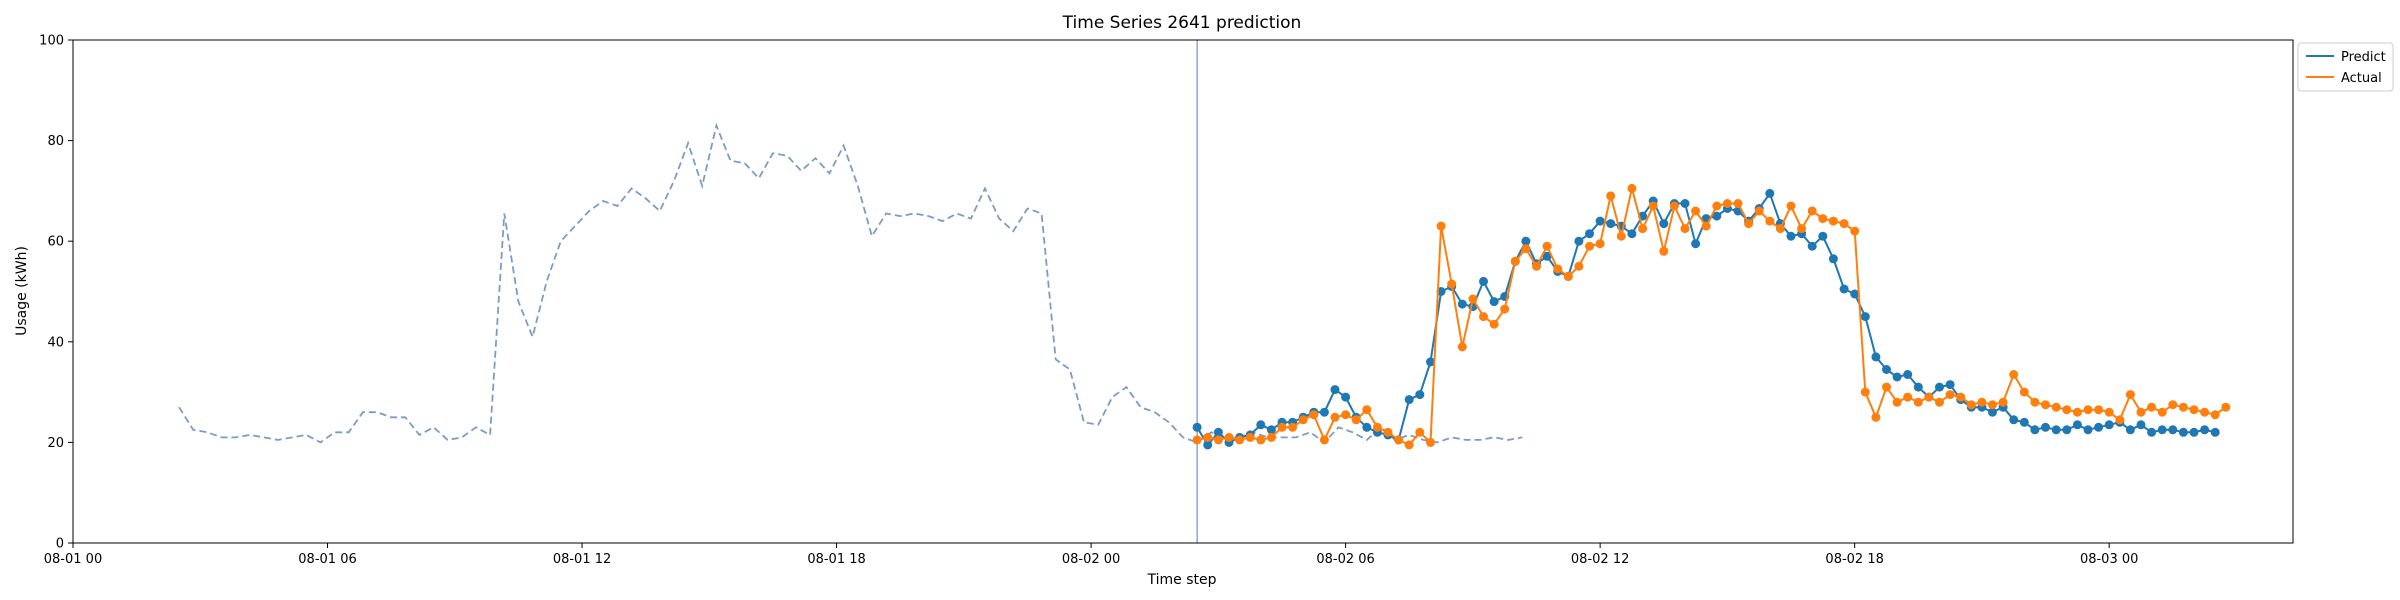 This screenshot has height=600, width=2400. Describe the element at coordinates (2361, 78) in the screenshot. I see `legend-label-actual: Actual` at that location.